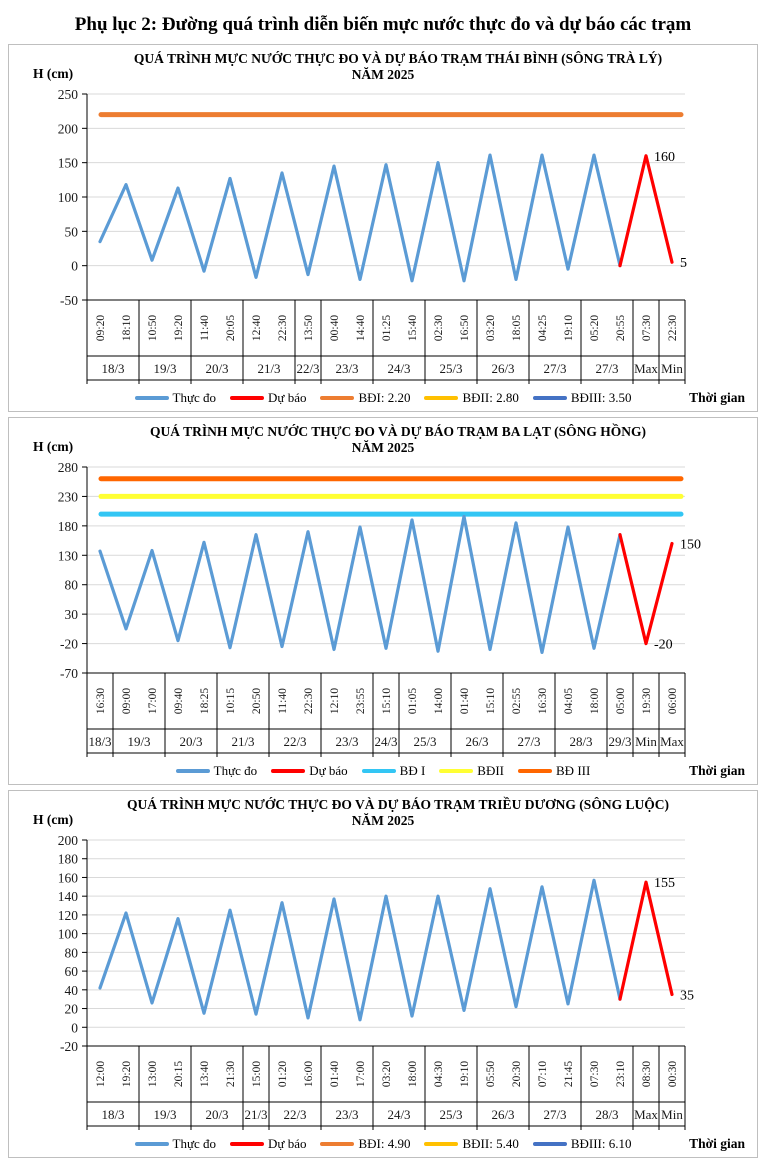 This screenshot has height=1169, width=766. I want to click on x-time-label: 09:20, so click(101, 328).